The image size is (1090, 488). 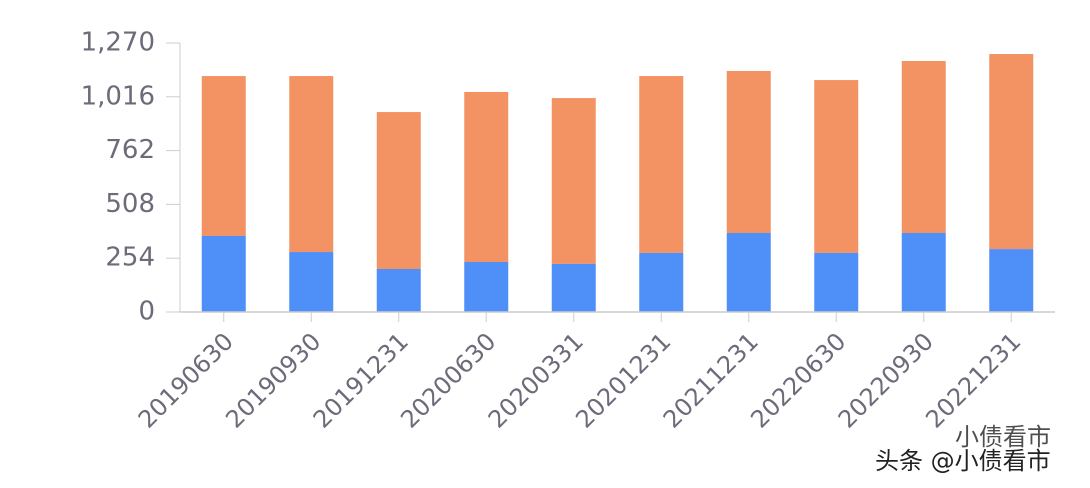 I want to click on y-tick-label: 1,270, so click(x=118, y=43).